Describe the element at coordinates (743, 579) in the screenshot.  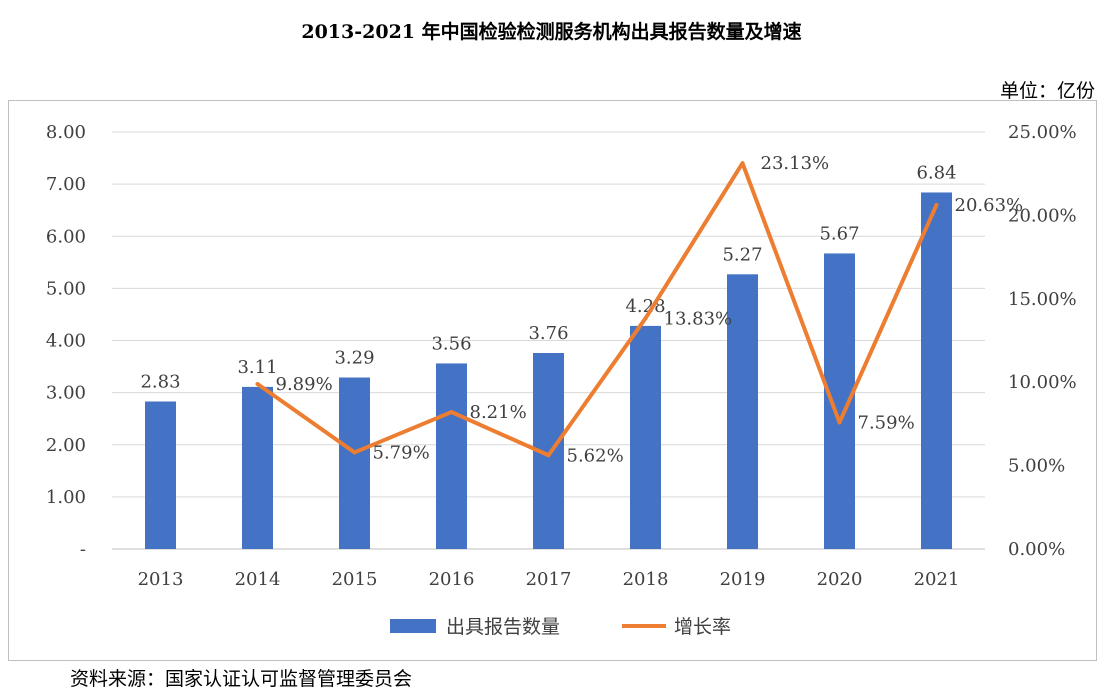
I see `x-tick-label: 2019` at that location.